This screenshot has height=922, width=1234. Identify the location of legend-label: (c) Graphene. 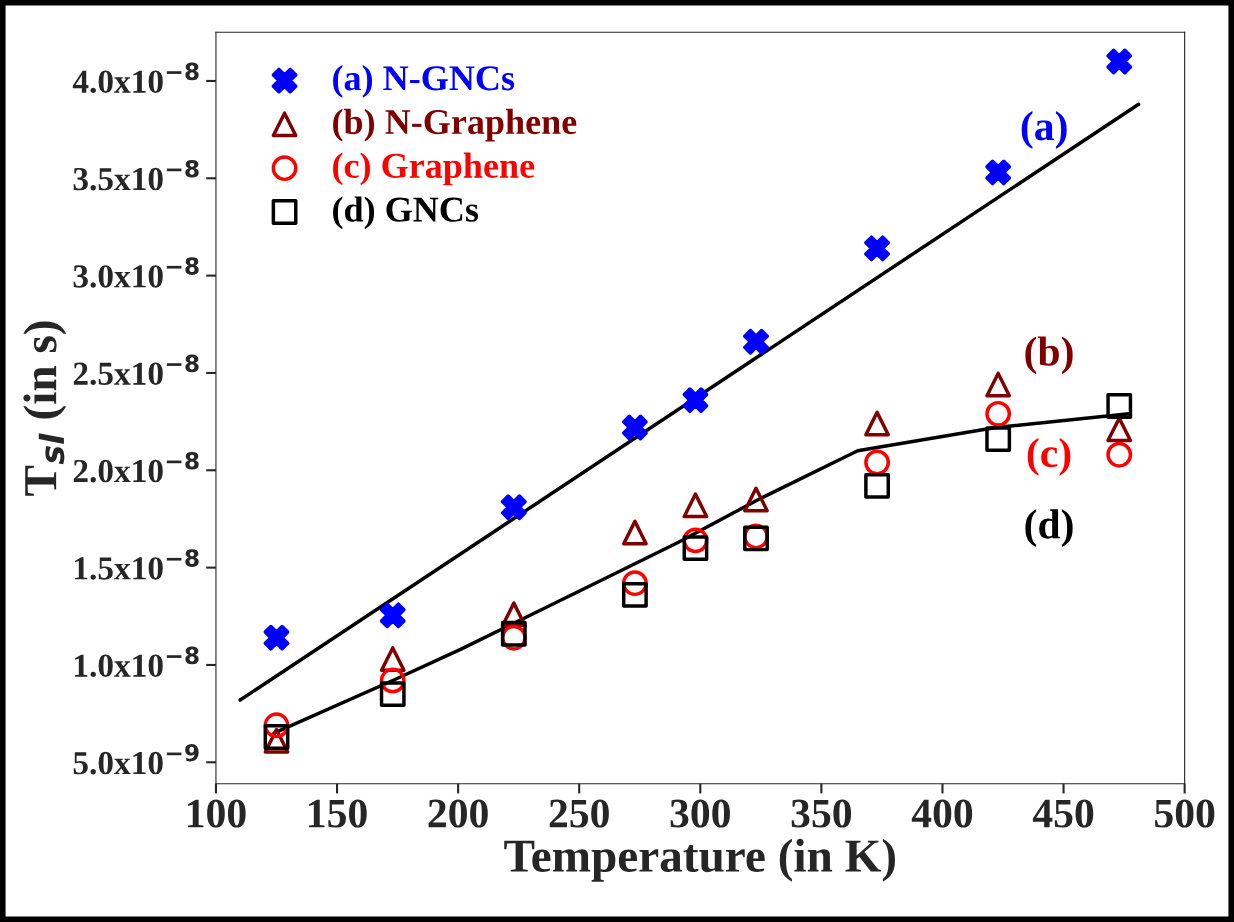
(434, 169).